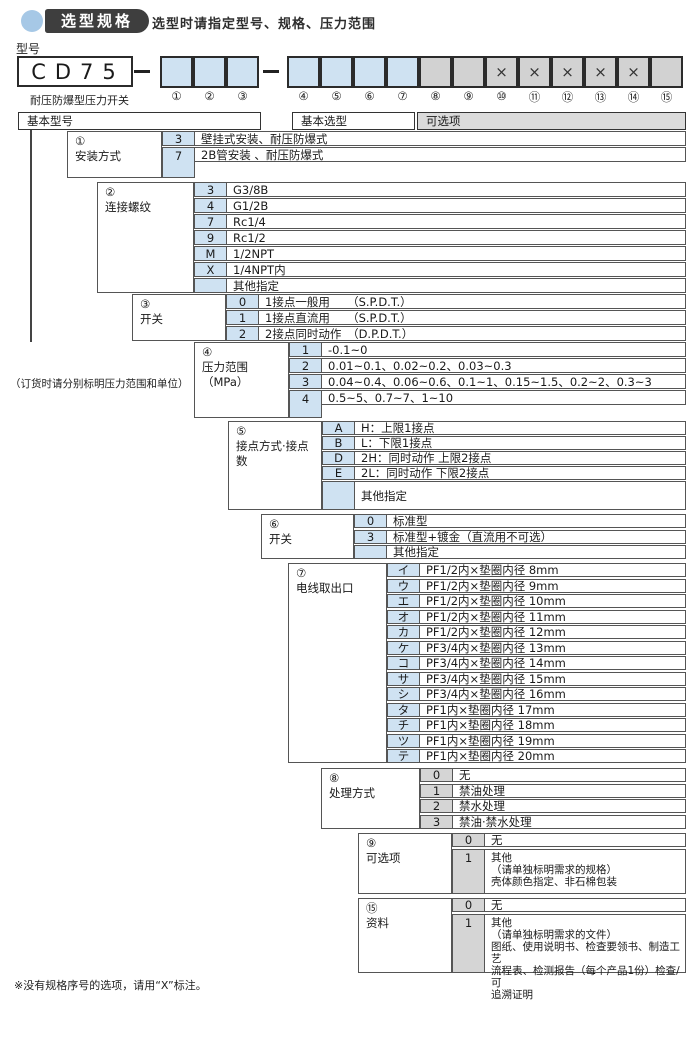 The height and width of the screenshot is (1052, 700). Describe the element at coordinates (210, 237) in the screenshot. I see `code-cell: 9` at that location.